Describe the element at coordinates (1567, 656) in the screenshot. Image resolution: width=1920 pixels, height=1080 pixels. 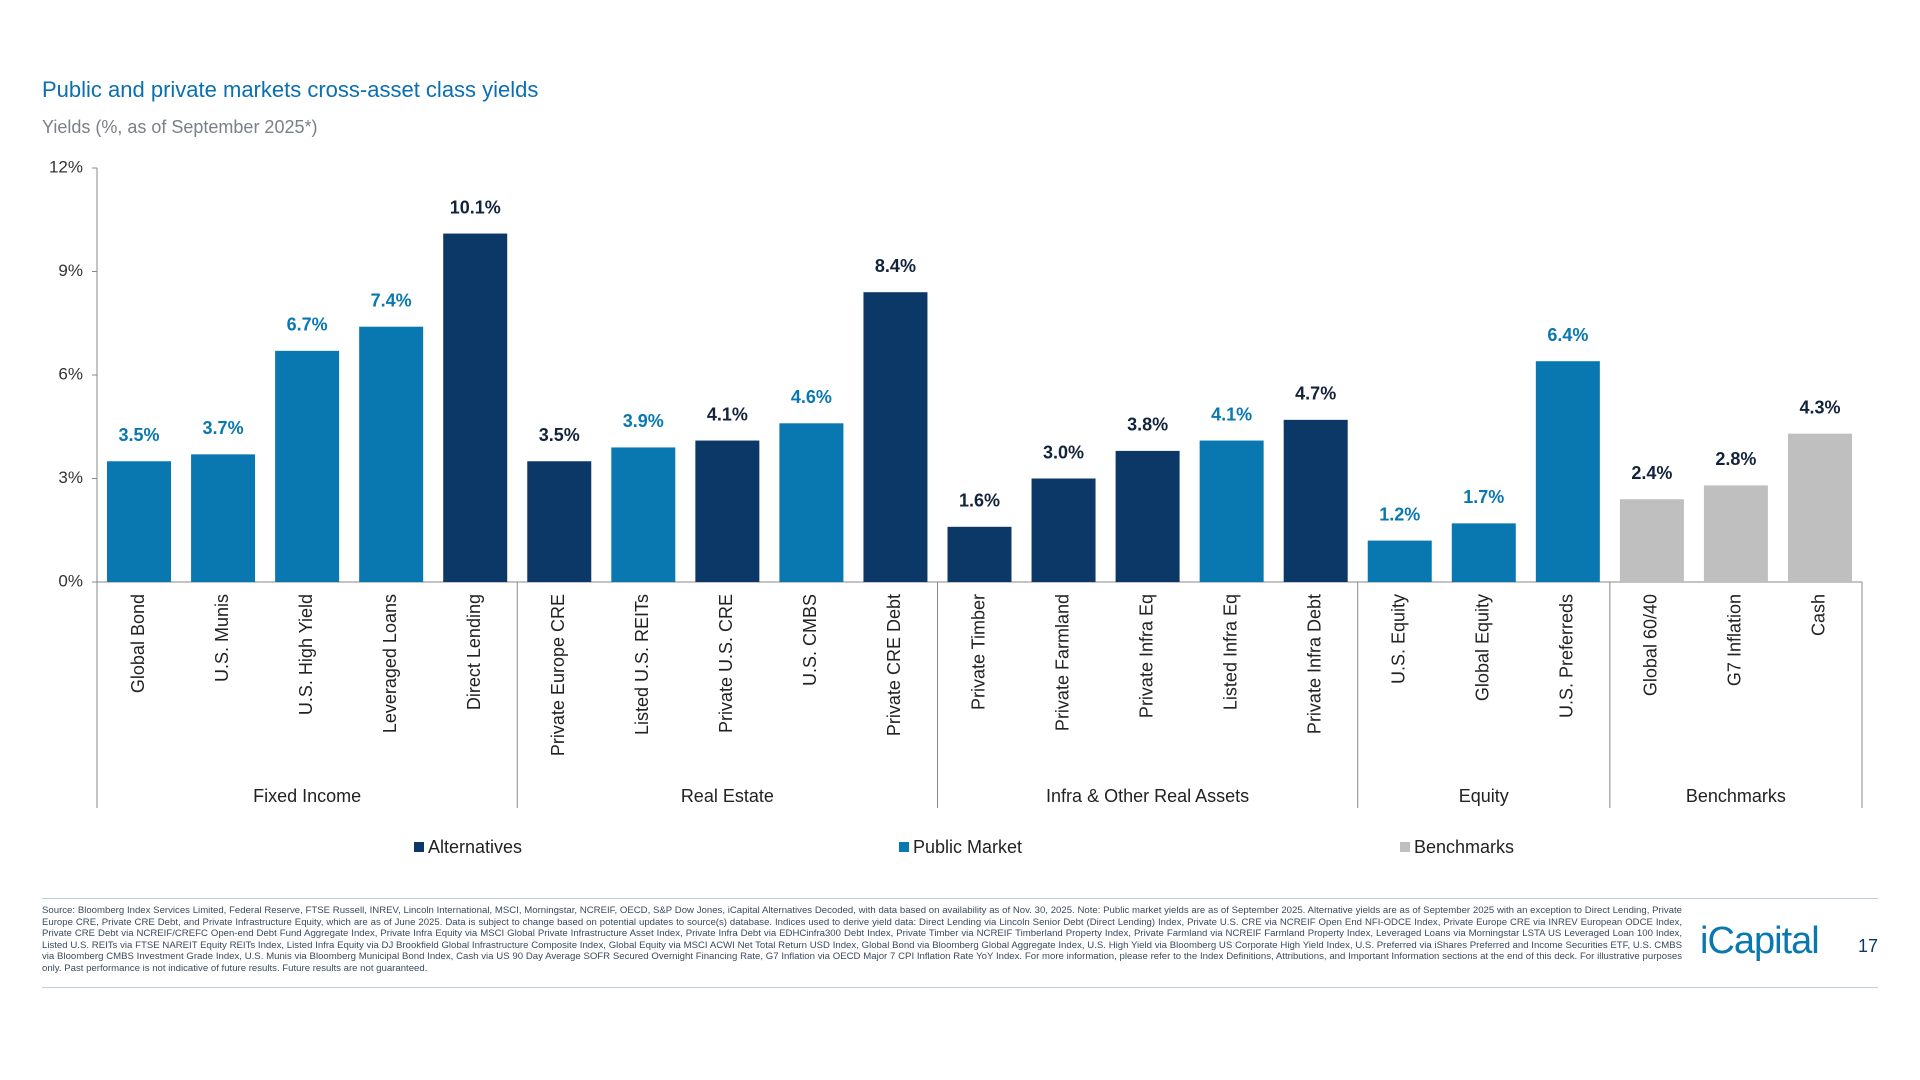
I see `x-tick-label: U.S. Preferreds` at that location.